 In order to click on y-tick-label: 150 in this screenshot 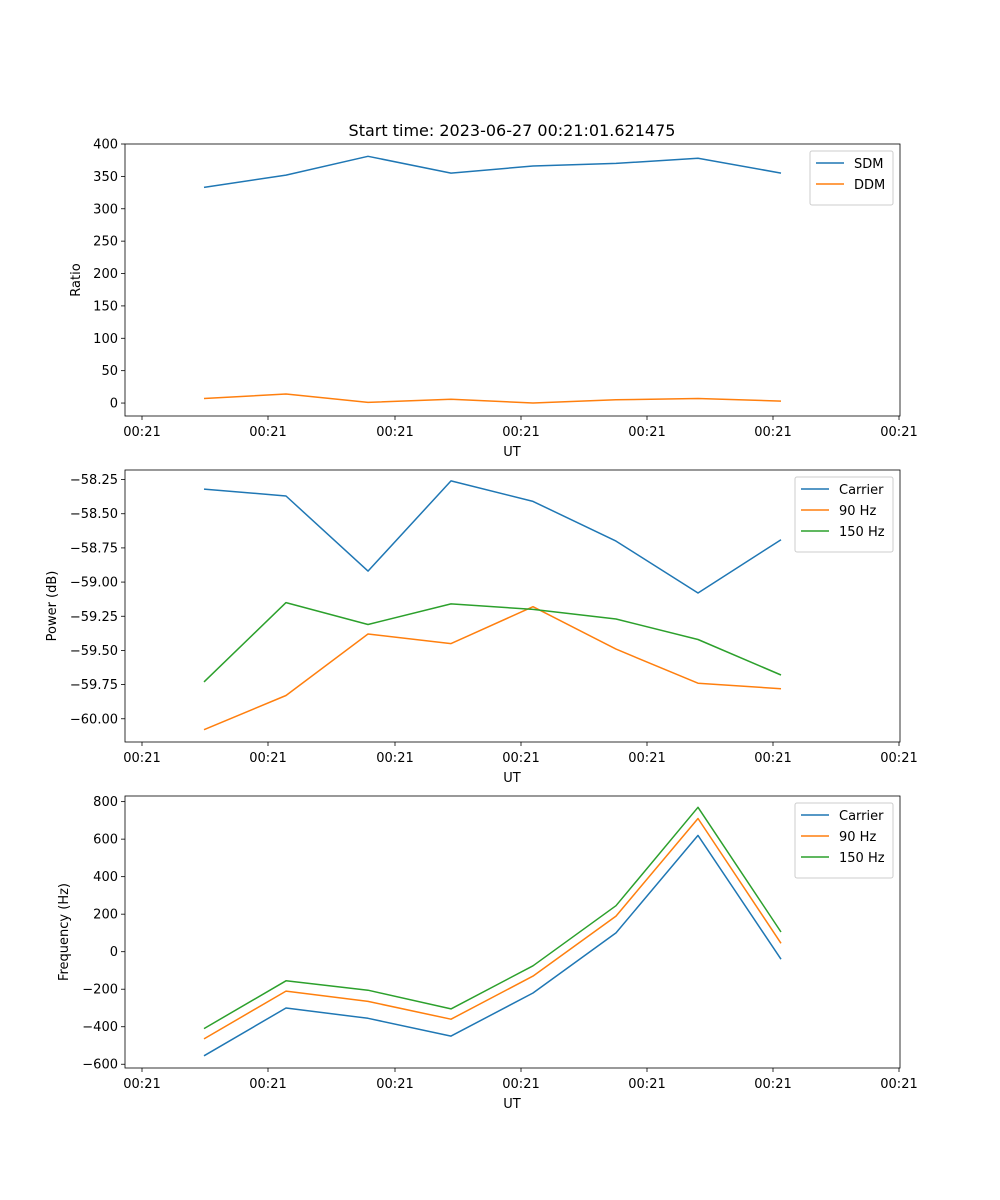, I will do `click(105, 306)`.